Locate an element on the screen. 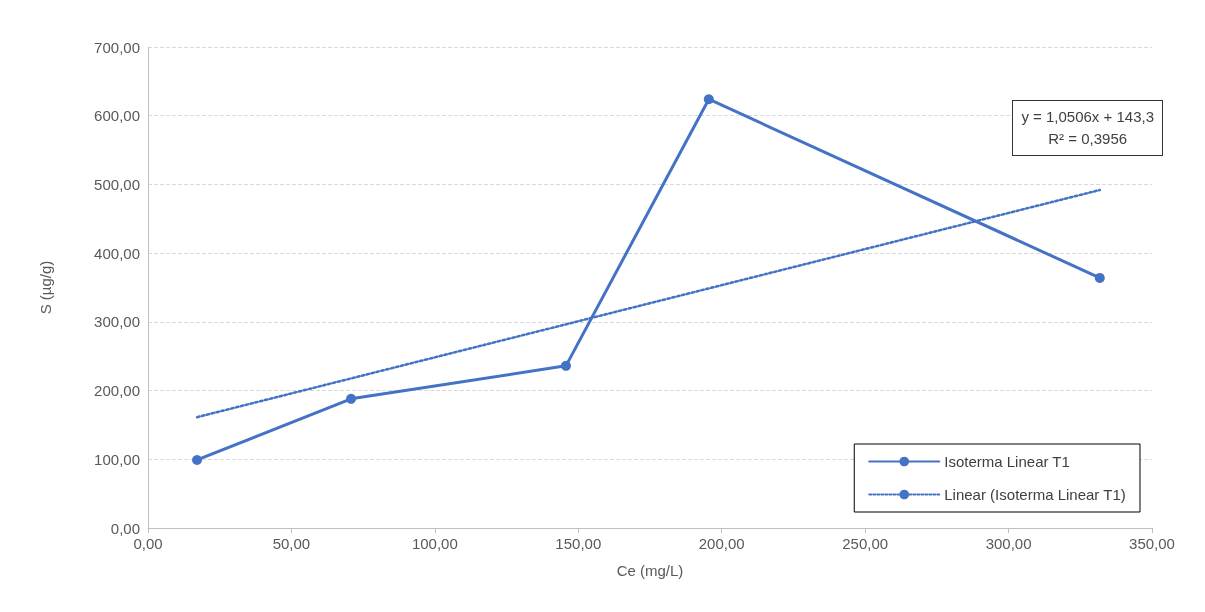 The image size is (1205, 612). annotation: R² = 0,3956 is located at coordinates (1088, 139).